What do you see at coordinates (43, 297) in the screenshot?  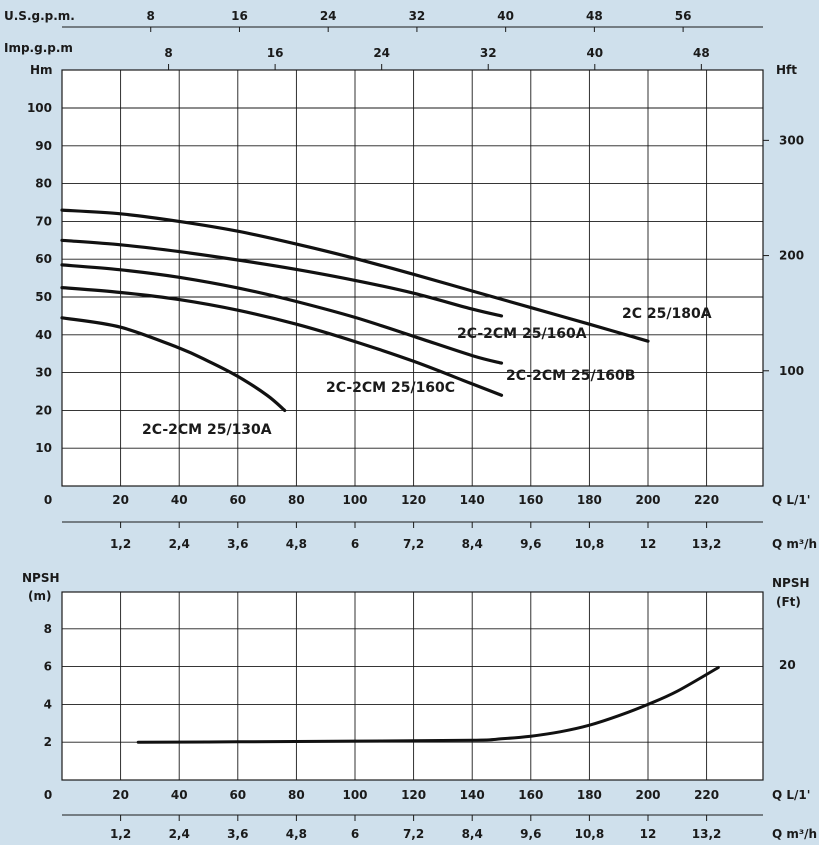 I see `y-tick-label: 50` at bounding box center [43, 297].